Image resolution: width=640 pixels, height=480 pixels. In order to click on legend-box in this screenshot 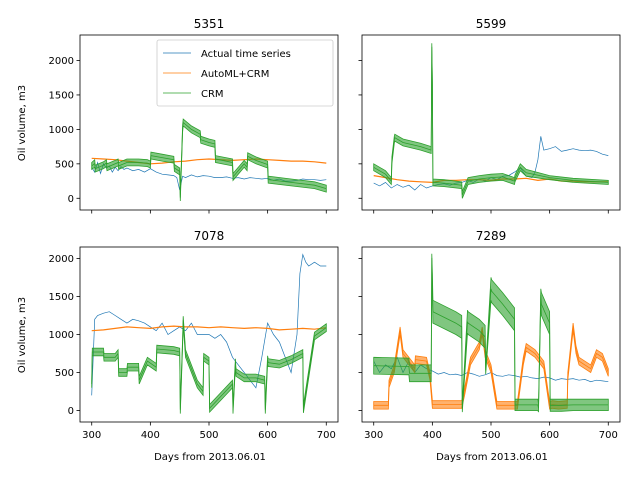, I will do `click(245, 73)`.